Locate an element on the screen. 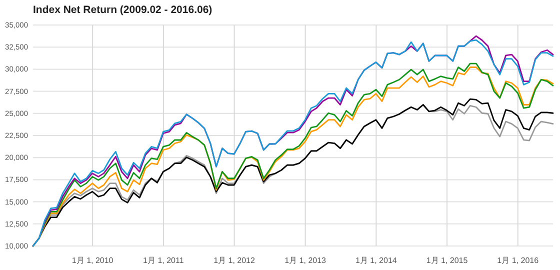  x-tick-label: 1月 1, 2013 is located at coordinates (305, 260).